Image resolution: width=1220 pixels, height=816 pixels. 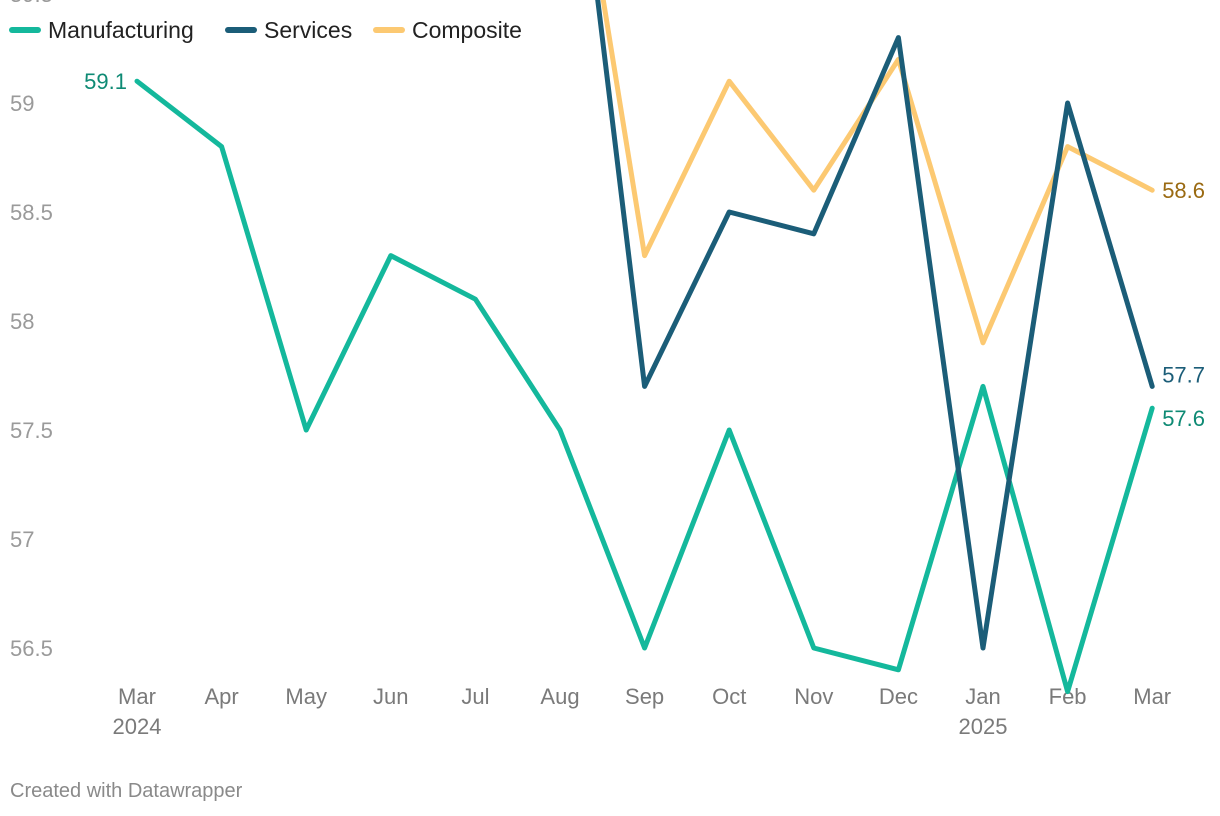 What do you see at coordinates (467, 30) in the screenshot?
I see `legend-label-composite: Composite` at bounding box center [467, 30].